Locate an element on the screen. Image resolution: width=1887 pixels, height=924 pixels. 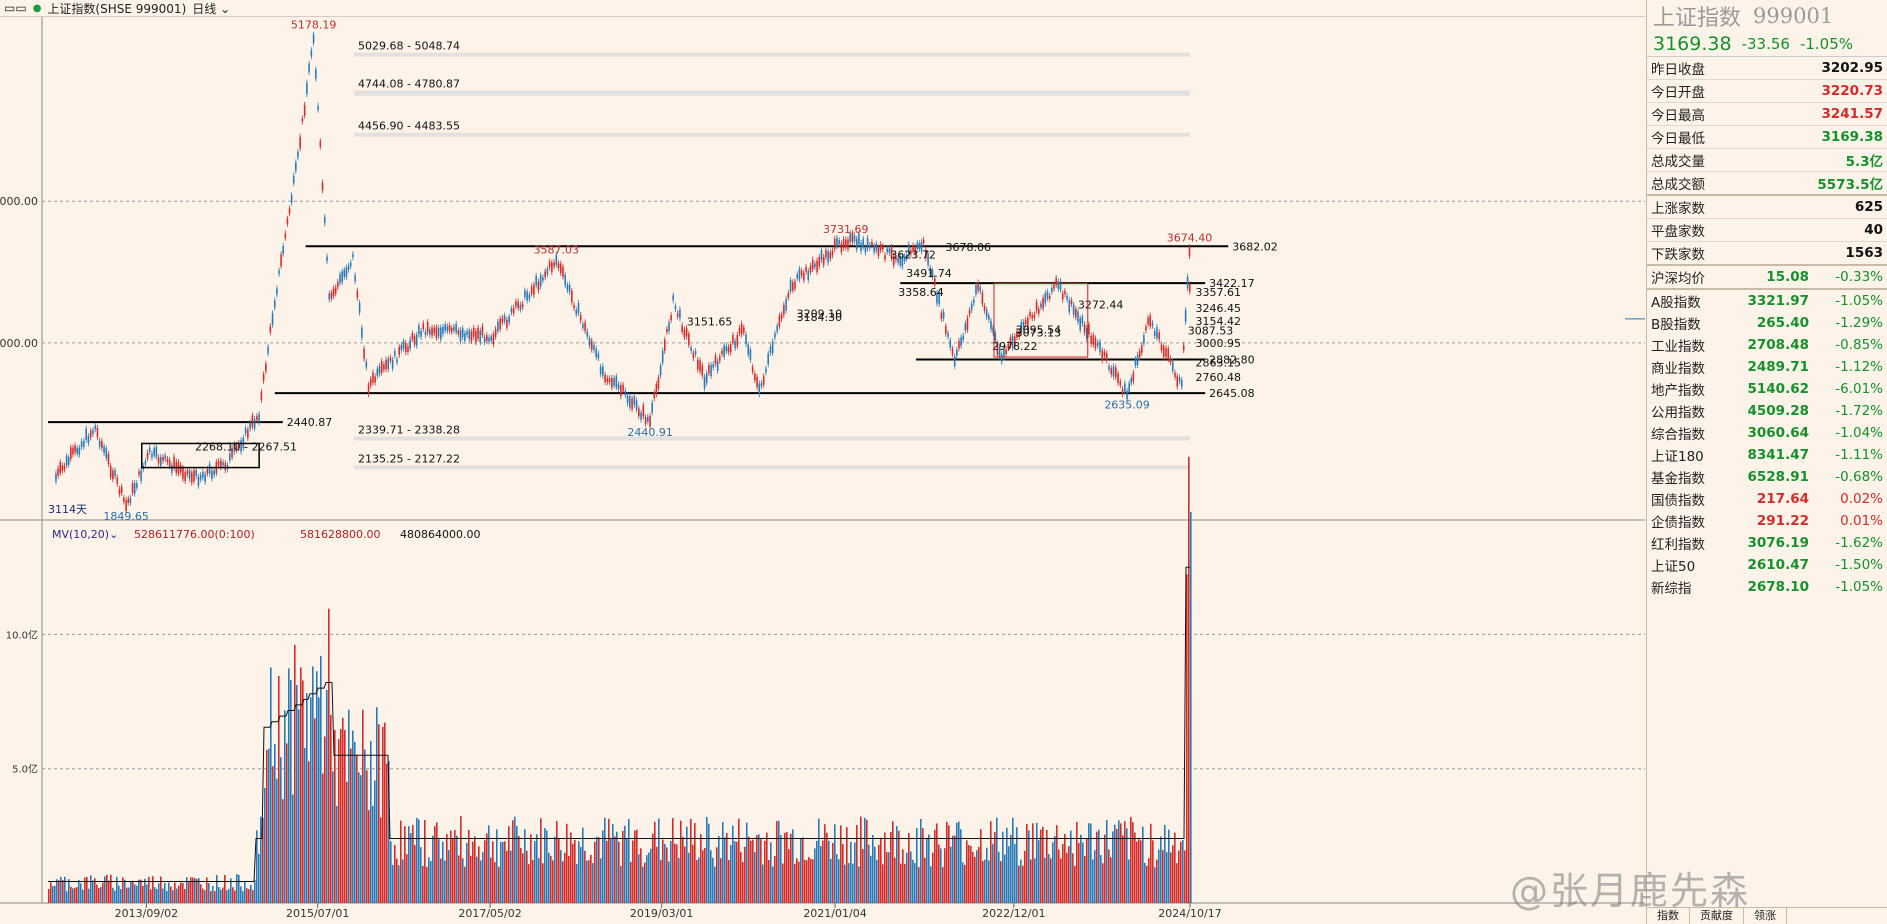
index-row: 企债指数 291.22 0.01% is located at coordinates (1767, 521).